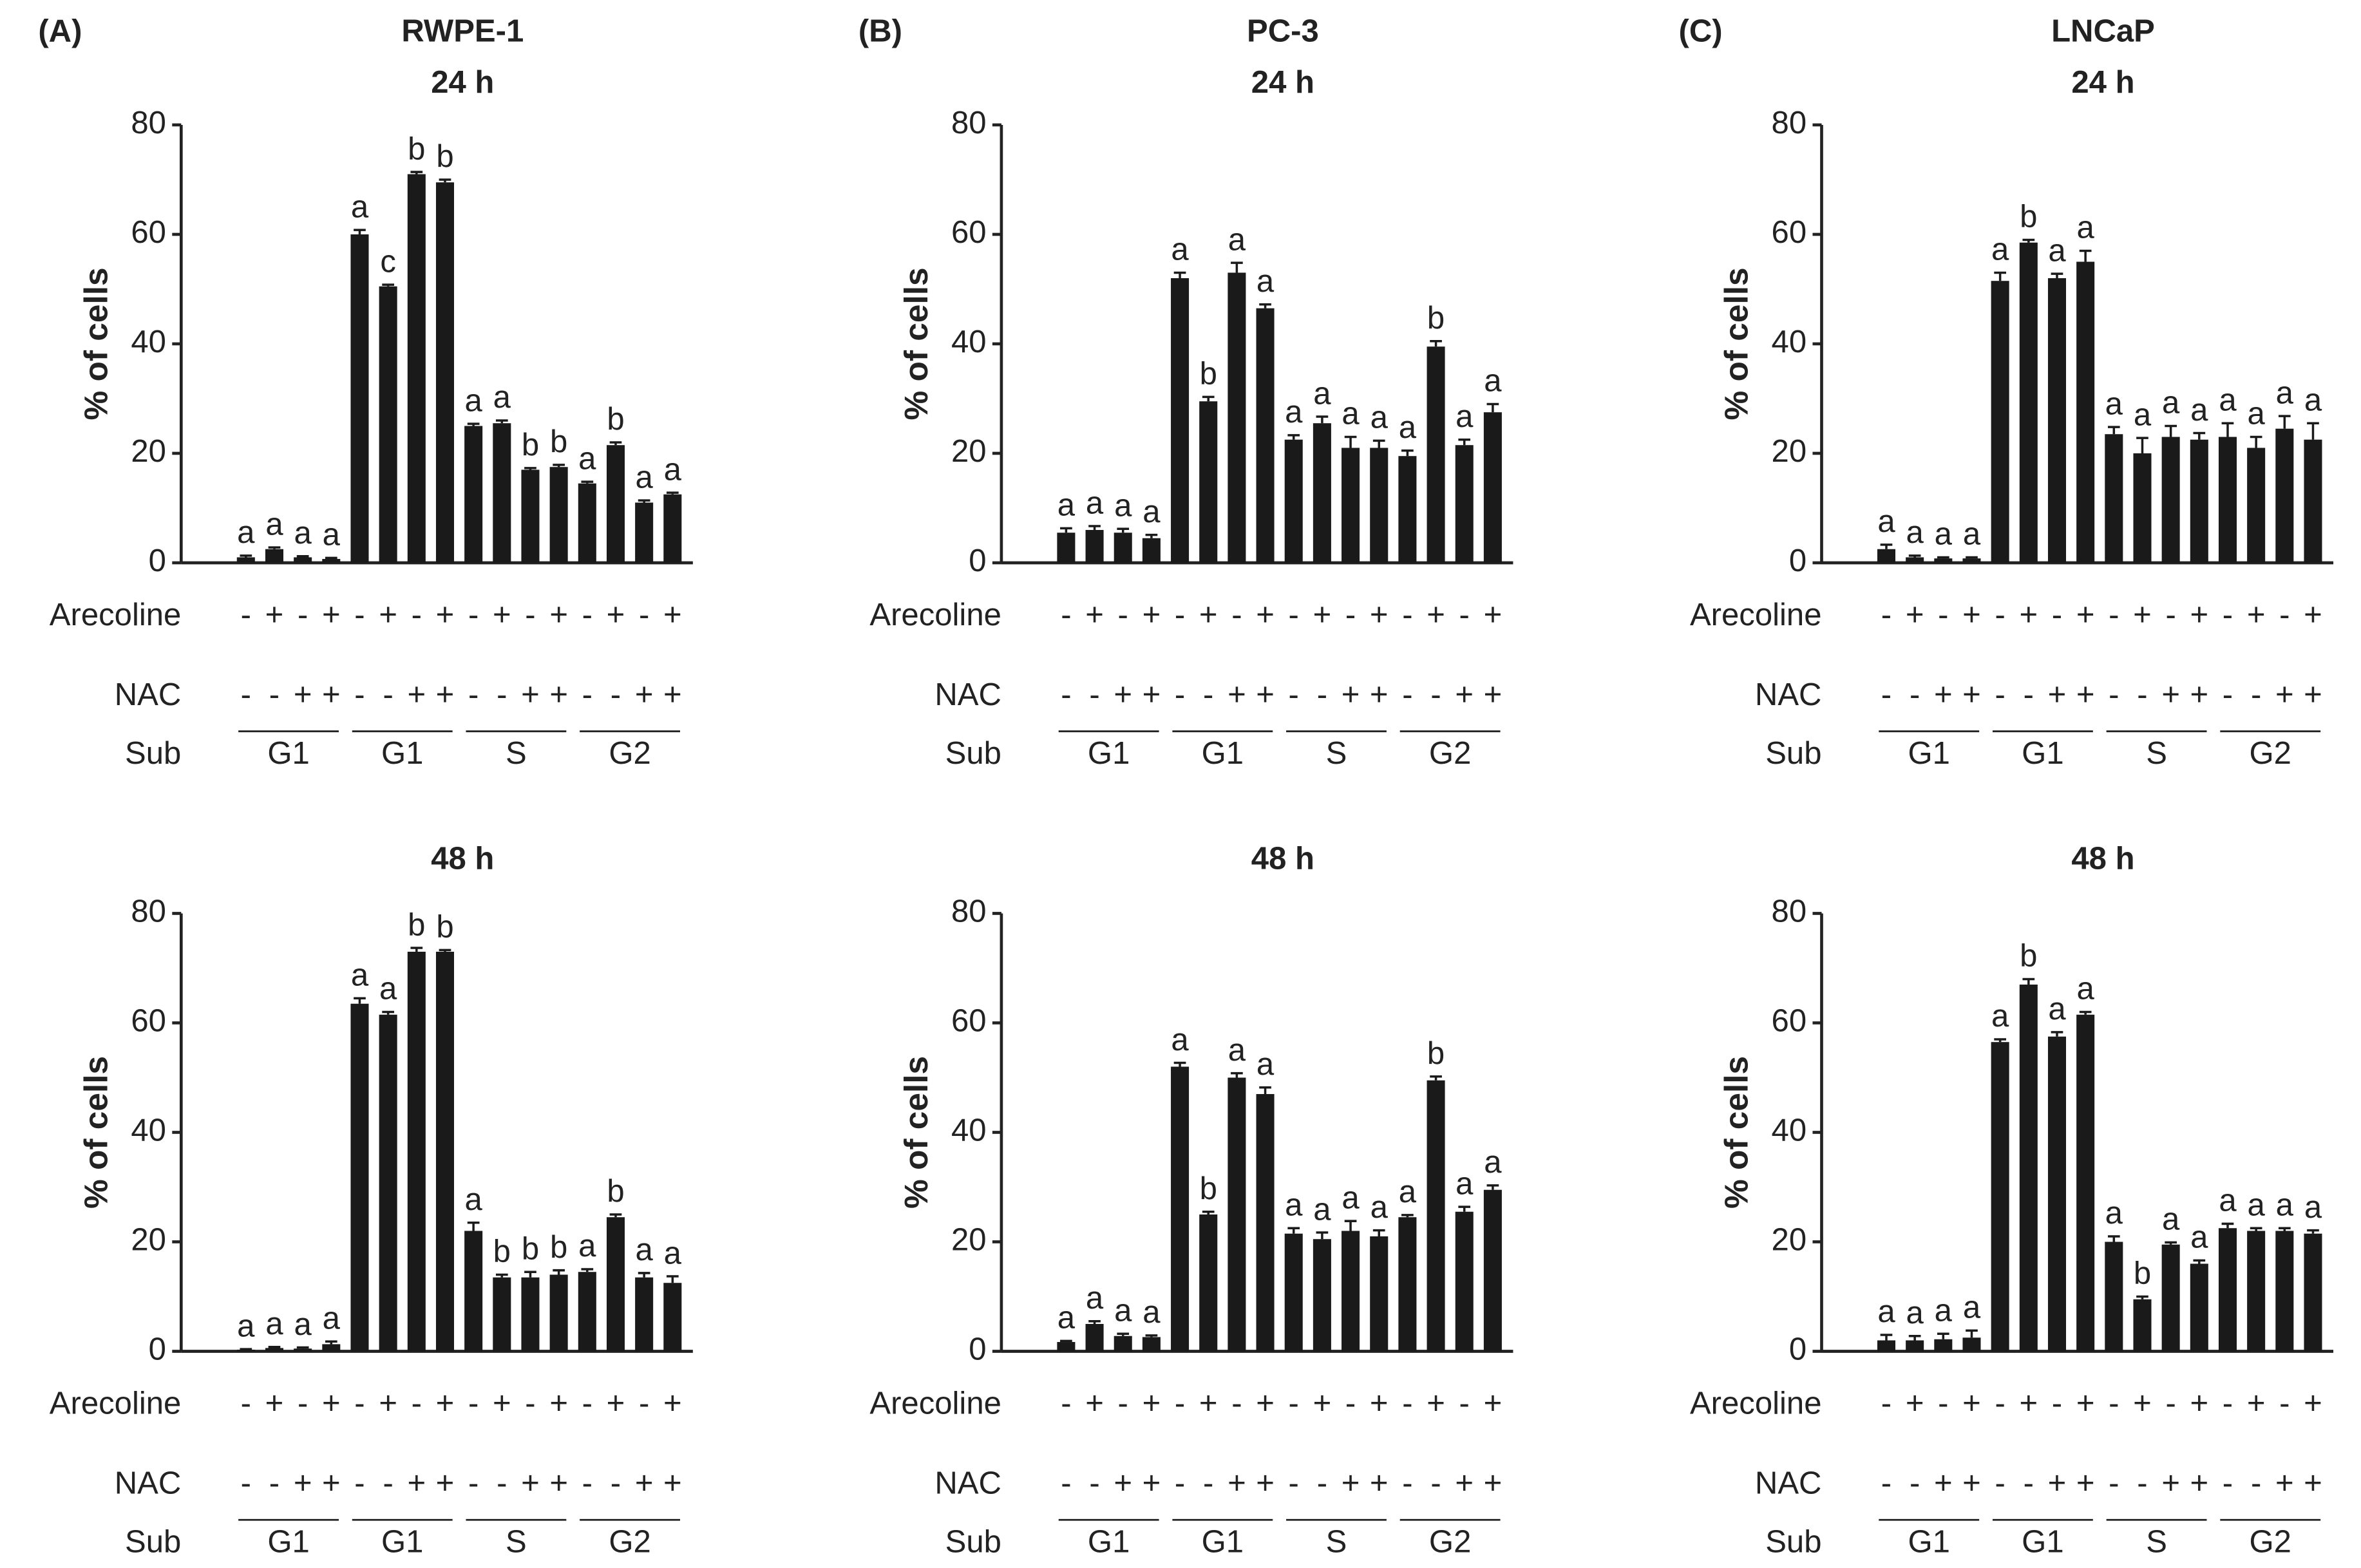  Describe the element at coordinates (973, 753) in the screenshot. I see `row-label: Sub` at that location.